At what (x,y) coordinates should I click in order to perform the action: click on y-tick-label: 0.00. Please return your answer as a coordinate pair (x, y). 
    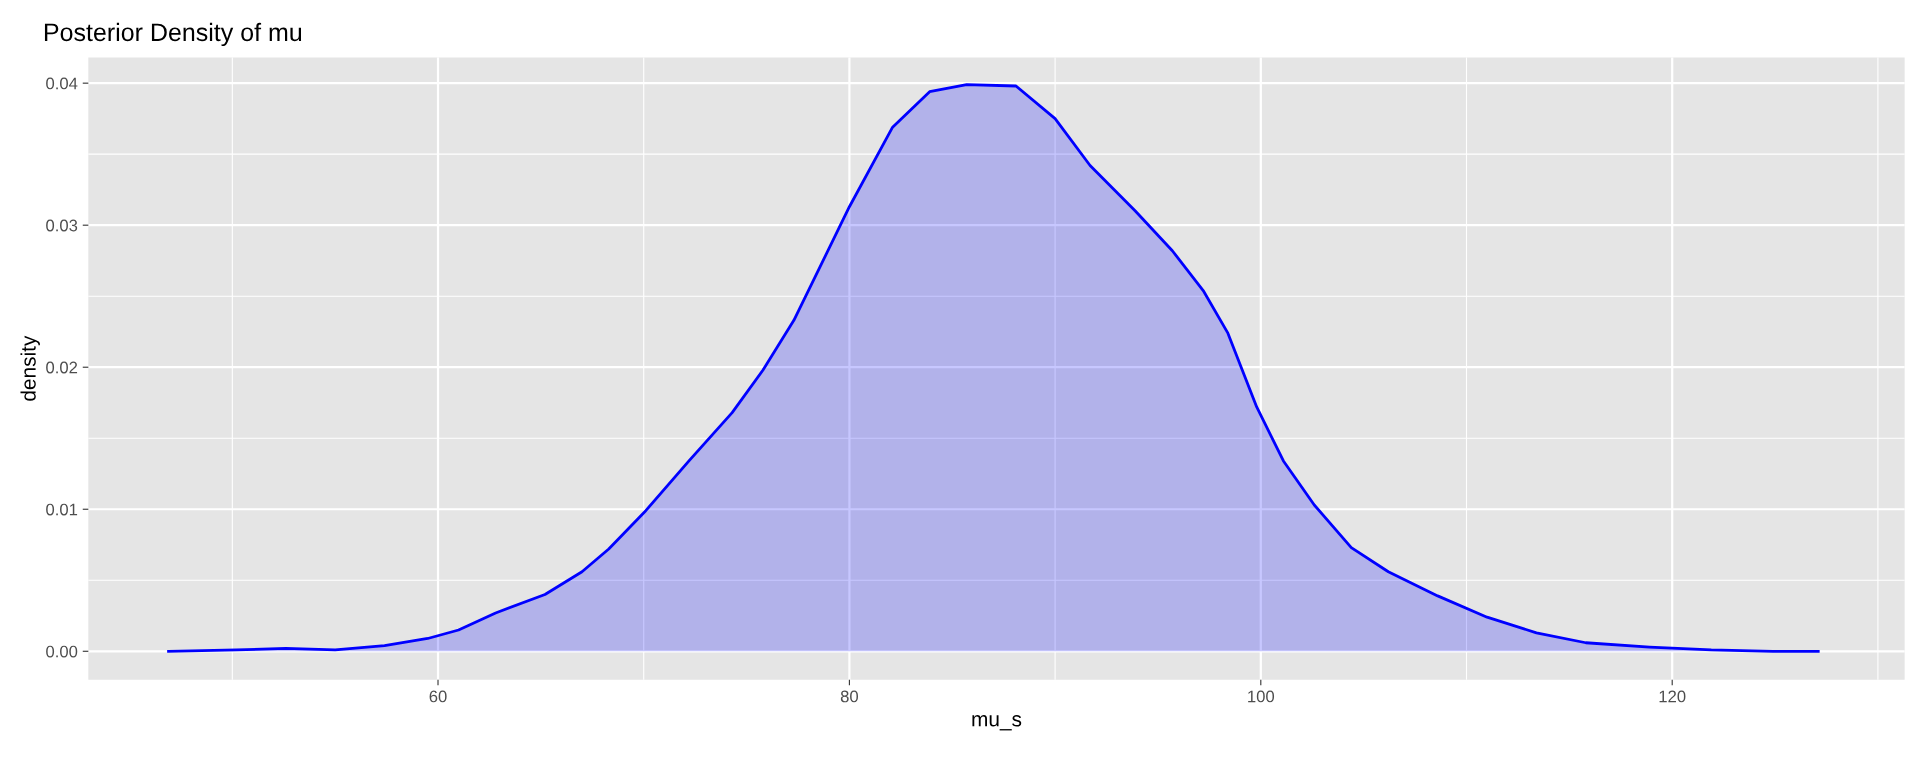
    Looking at the image, I should click on (62, 651).